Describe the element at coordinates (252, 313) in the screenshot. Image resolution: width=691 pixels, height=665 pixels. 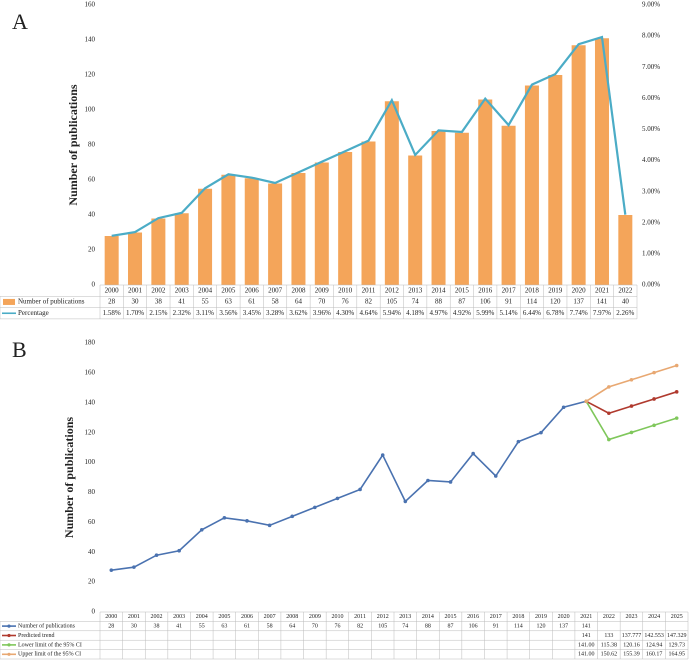
I see `table-value: 3.45%` at that location.